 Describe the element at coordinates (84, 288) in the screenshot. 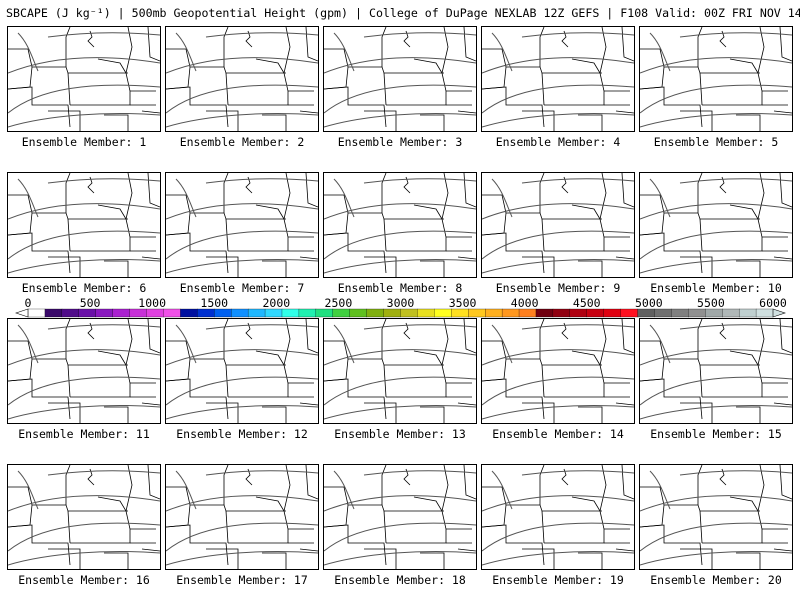

I see `ensemble-member-label: Ensemble Member: 6` at that location.